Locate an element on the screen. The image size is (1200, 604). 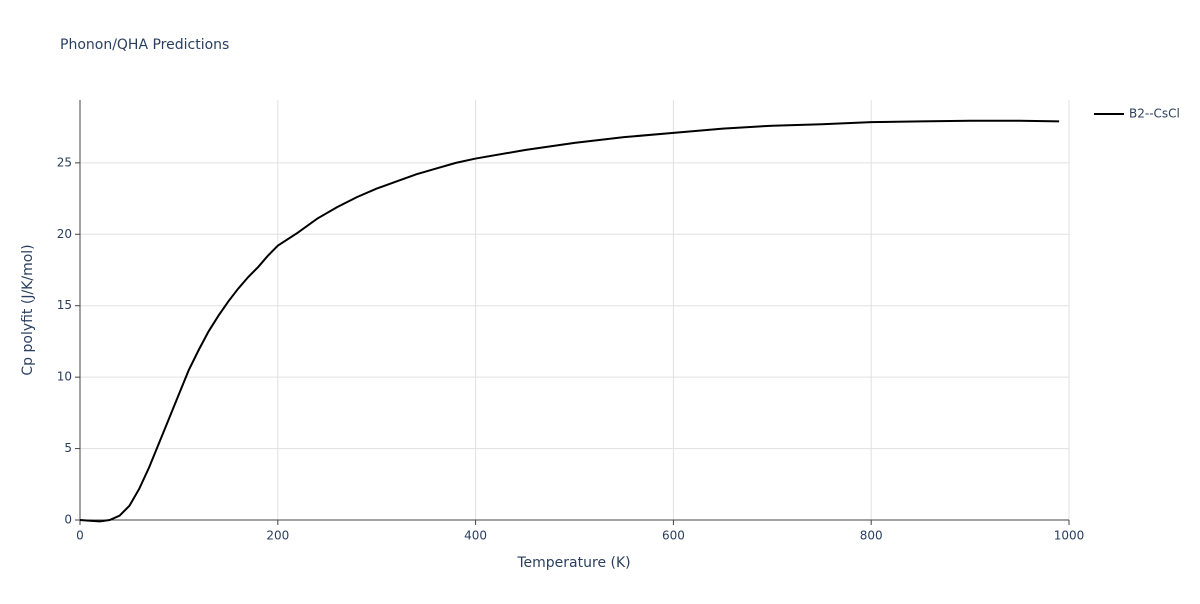
y-tick-label: 20 is located at coordinates (64, 234).